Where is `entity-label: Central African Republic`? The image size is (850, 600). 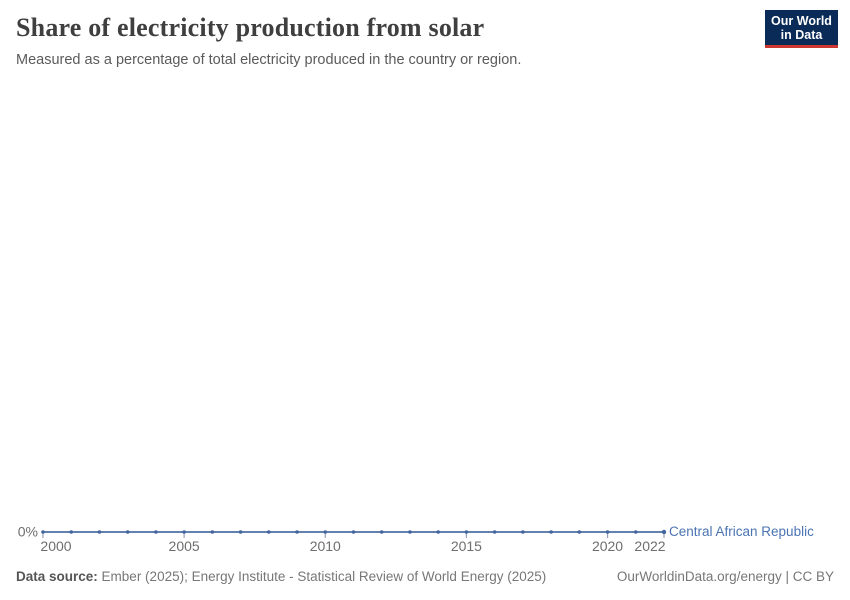 entity-label: Central African Republic is located at coordinates (741, 532).